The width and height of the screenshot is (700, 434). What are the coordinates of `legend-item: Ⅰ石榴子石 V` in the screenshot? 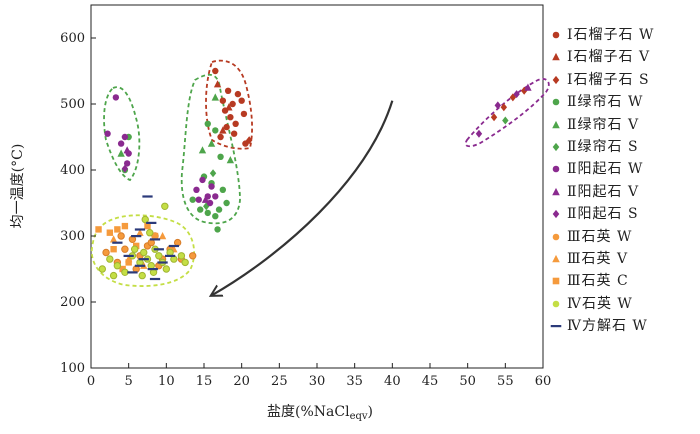 It's located at (620, 57).